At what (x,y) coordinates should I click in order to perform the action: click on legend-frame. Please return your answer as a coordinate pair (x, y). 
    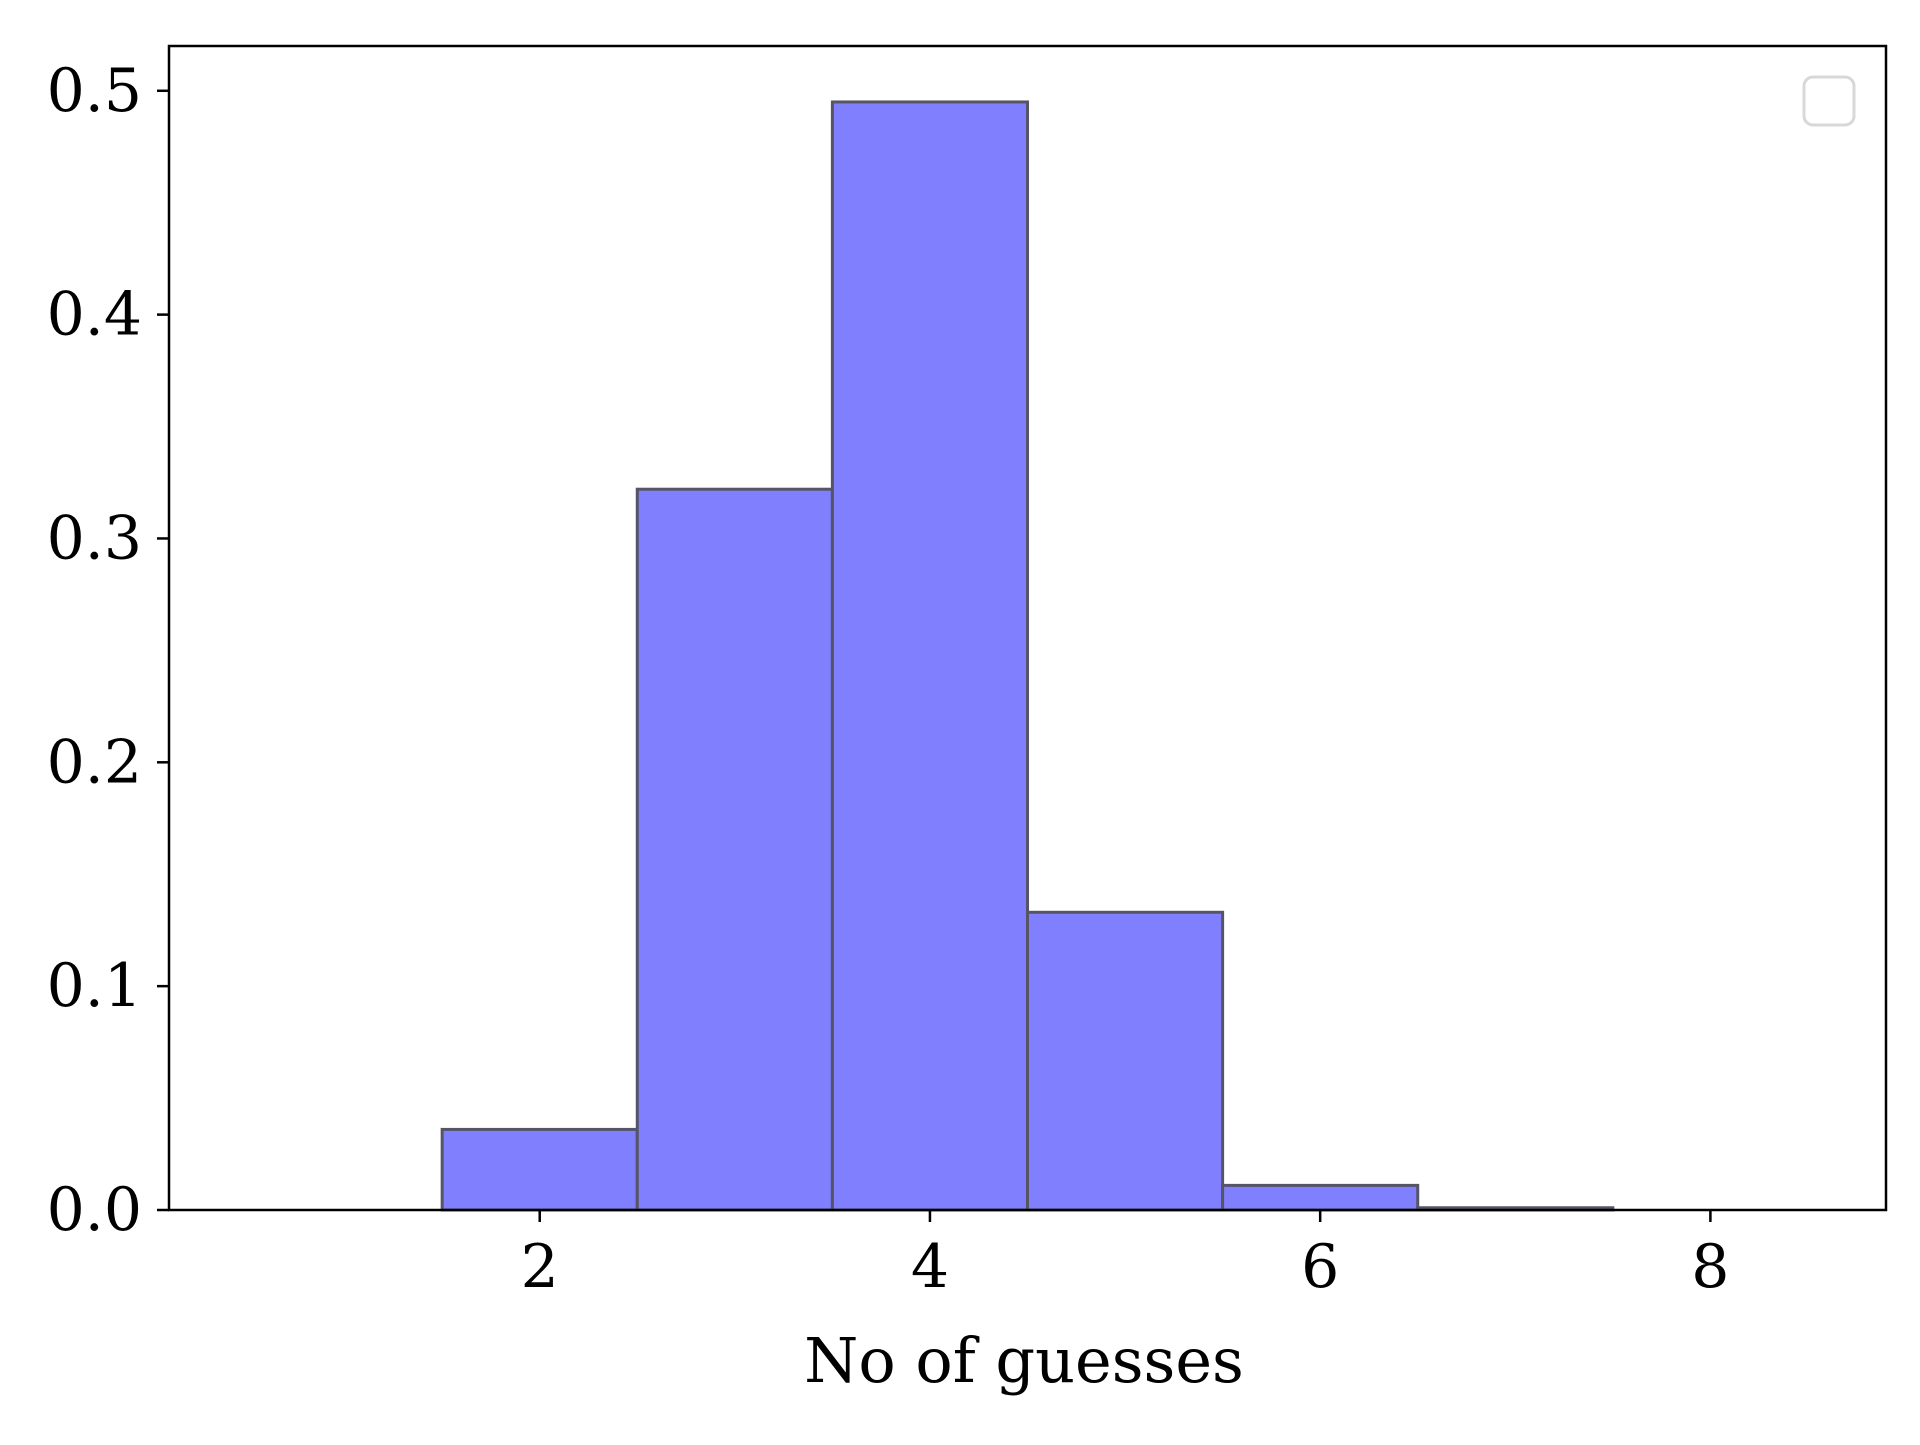
    Looking at the image, I should click on (1829, 101).